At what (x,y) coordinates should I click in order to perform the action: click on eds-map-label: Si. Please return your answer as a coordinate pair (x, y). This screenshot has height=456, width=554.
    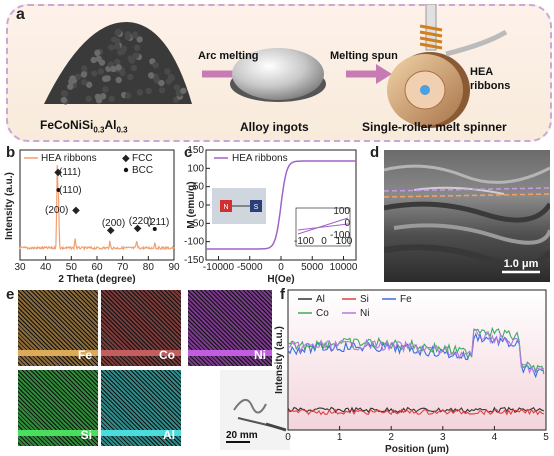
    Looking at the image, I should click on (86, 435).